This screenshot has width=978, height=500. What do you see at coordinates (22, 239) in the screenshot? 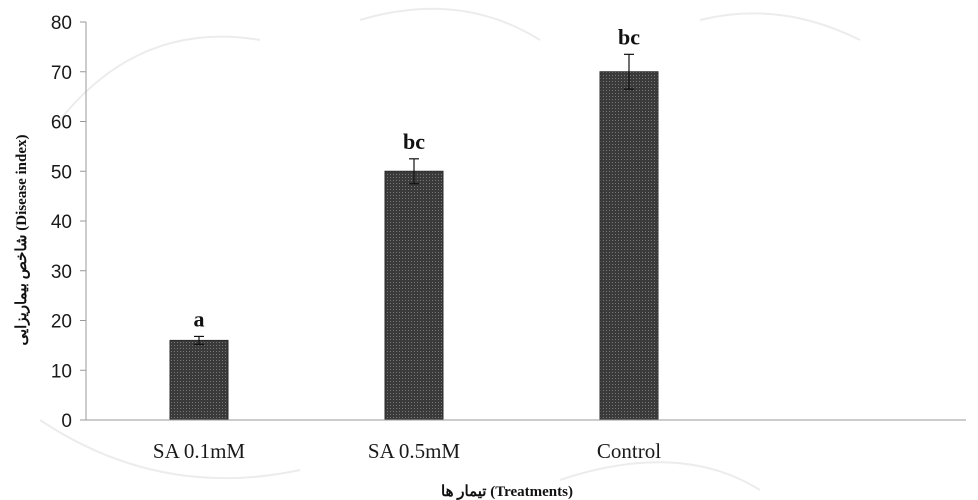
I see `y-axis-title: شاخص بیماریزایی (Disease index)` at bounding box center [22, 239].